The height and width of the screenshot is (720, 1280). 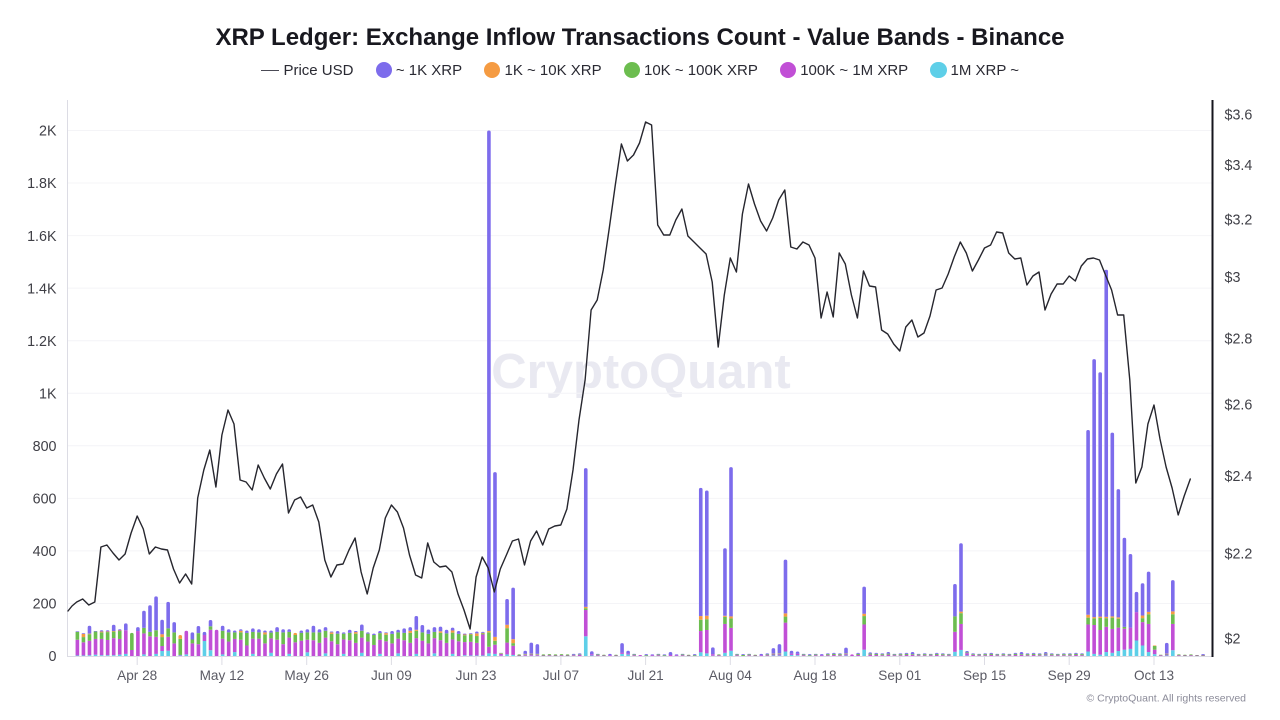 What do you see at coordinates (48, 394) in the screenshot?
I see `svg-text: 1K` at bounding box center [48, 394].